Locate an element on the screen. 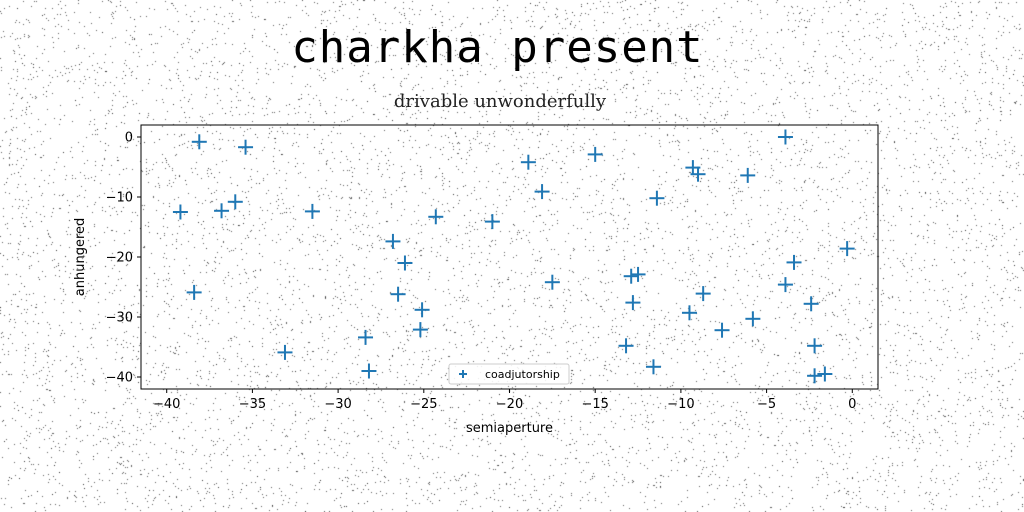 This screenshot has height=512, width=1024. y-tick-label: −40 is located at coordinates (119, 378).